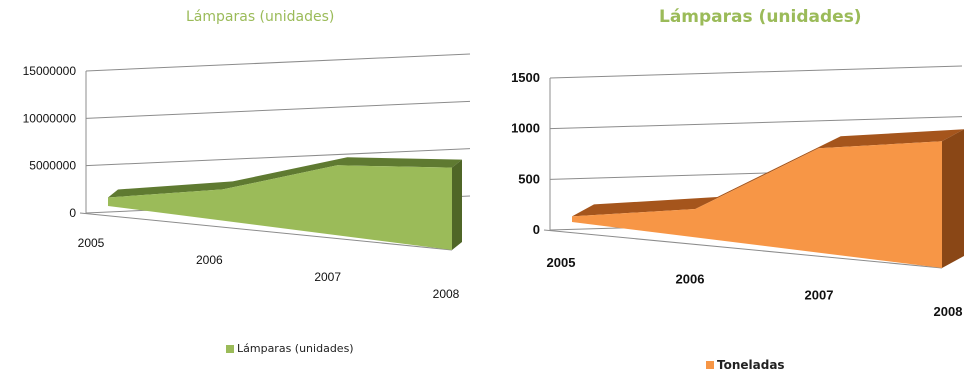 This screenshot has height=378, width=966. Describe the element at coordinates (529, 178) in the screenshot. I see `y-tick-label: 500` at that location.